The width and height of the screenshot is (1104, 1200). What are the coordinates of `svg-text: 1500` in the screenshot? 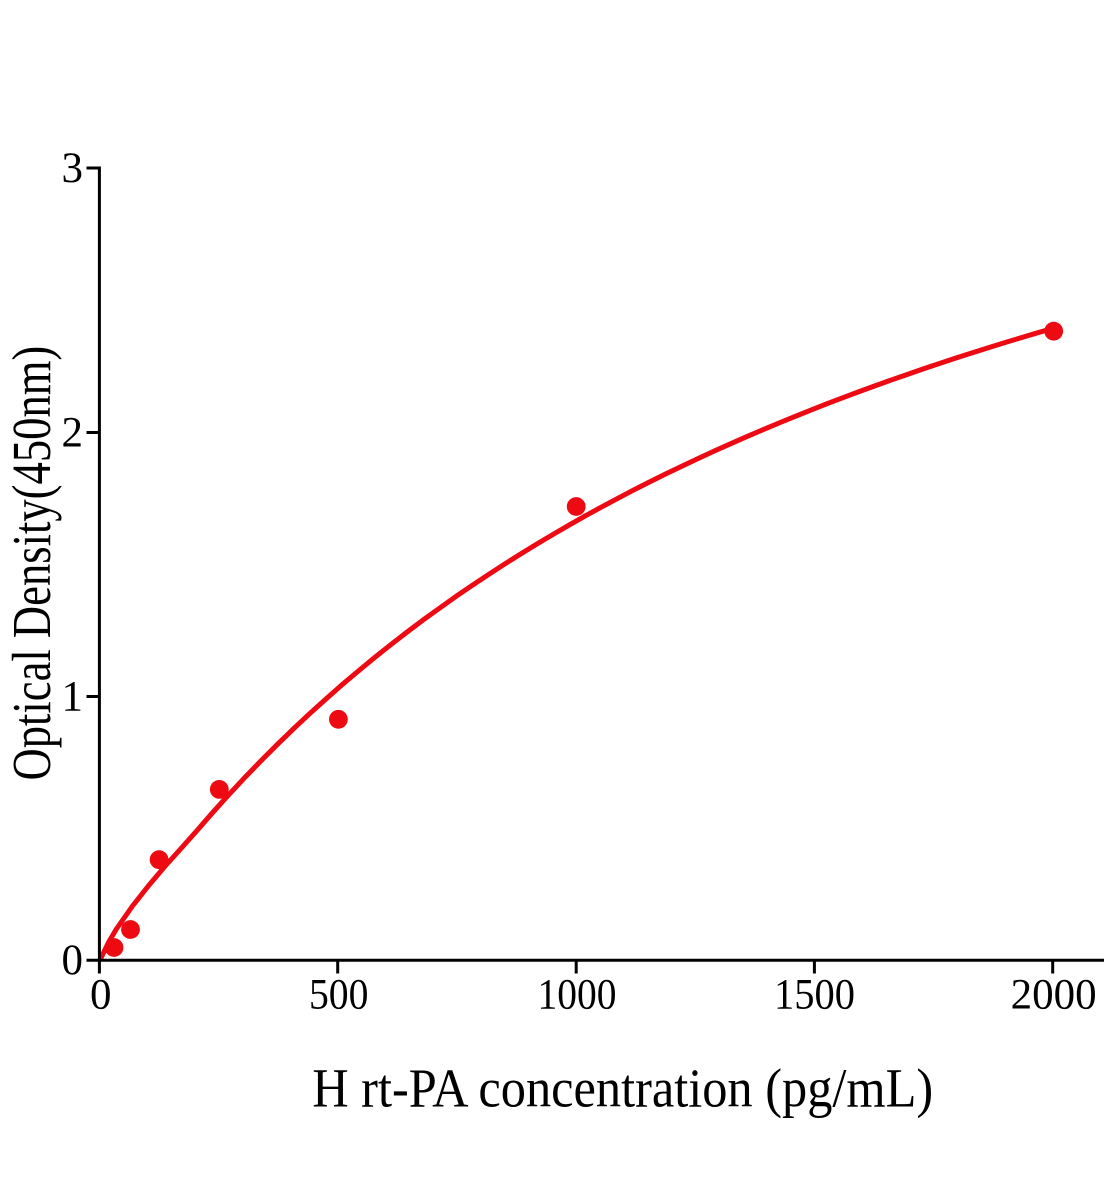 It's located at (814, 995).